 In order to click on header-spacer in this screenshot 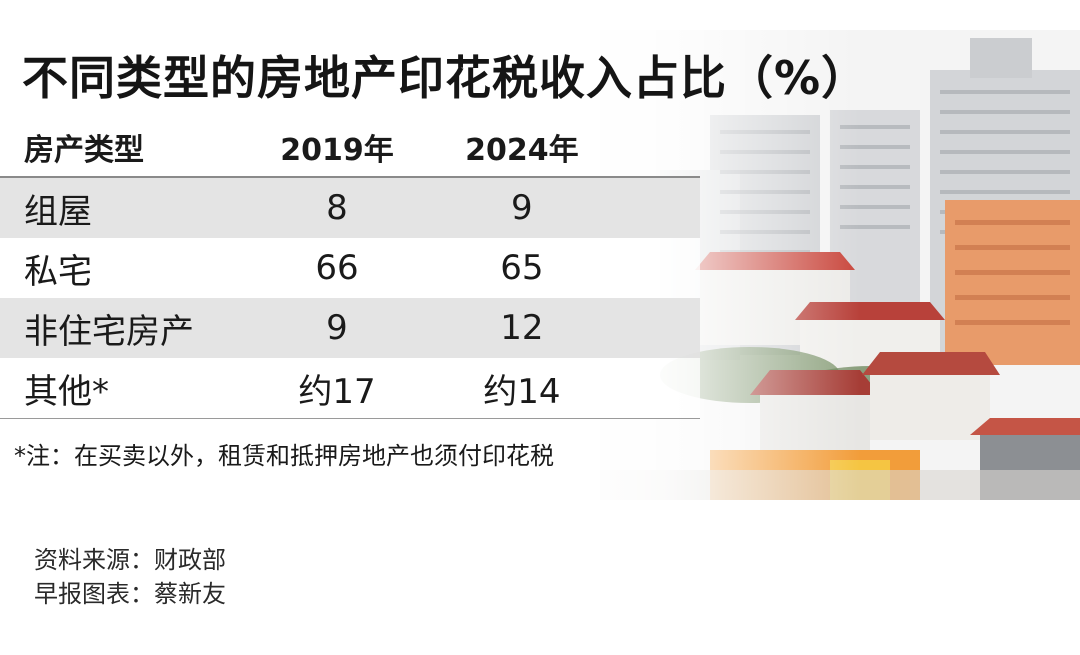, I will do `click(657, 148)`.